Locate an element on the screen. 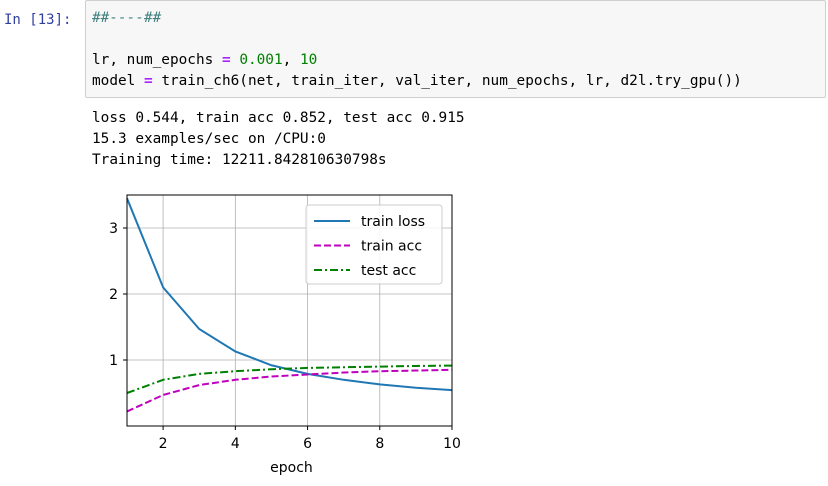 This screenshot has height=486, width=828. x-tick-label: 4 is located at coordinates (235, 444).